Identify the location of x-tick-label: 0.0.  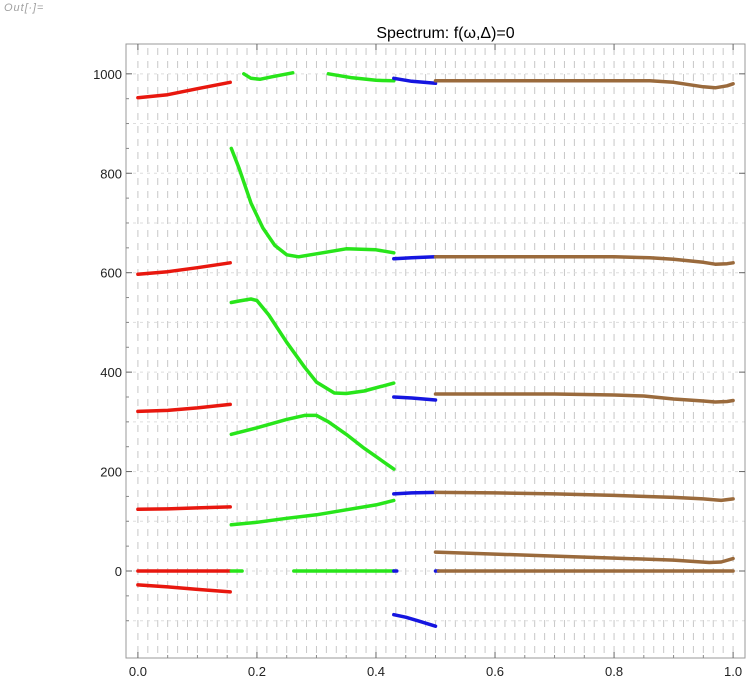
(138, 671).